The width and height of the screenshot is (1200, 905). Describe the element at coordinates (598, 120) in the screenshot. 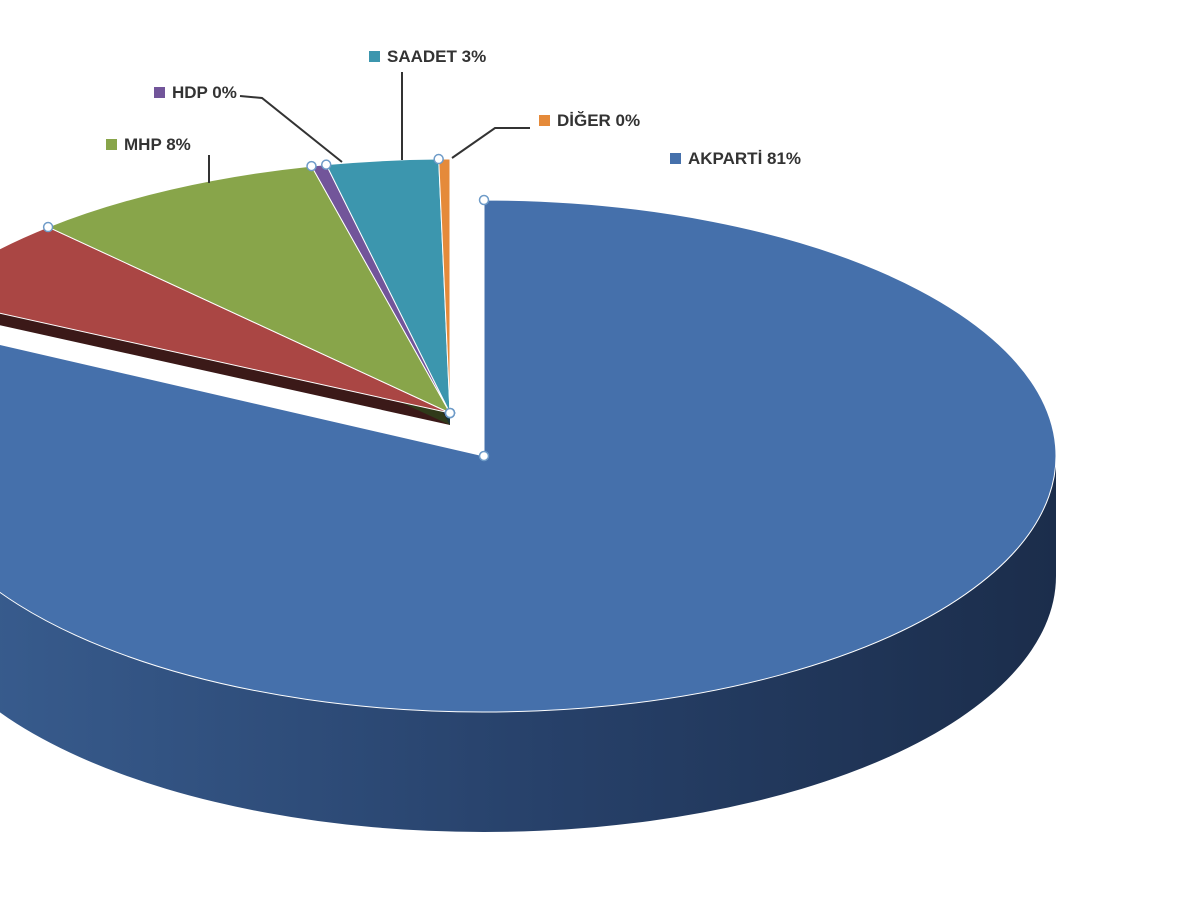

I see `slice-label: DİĞER 0%` at that location.